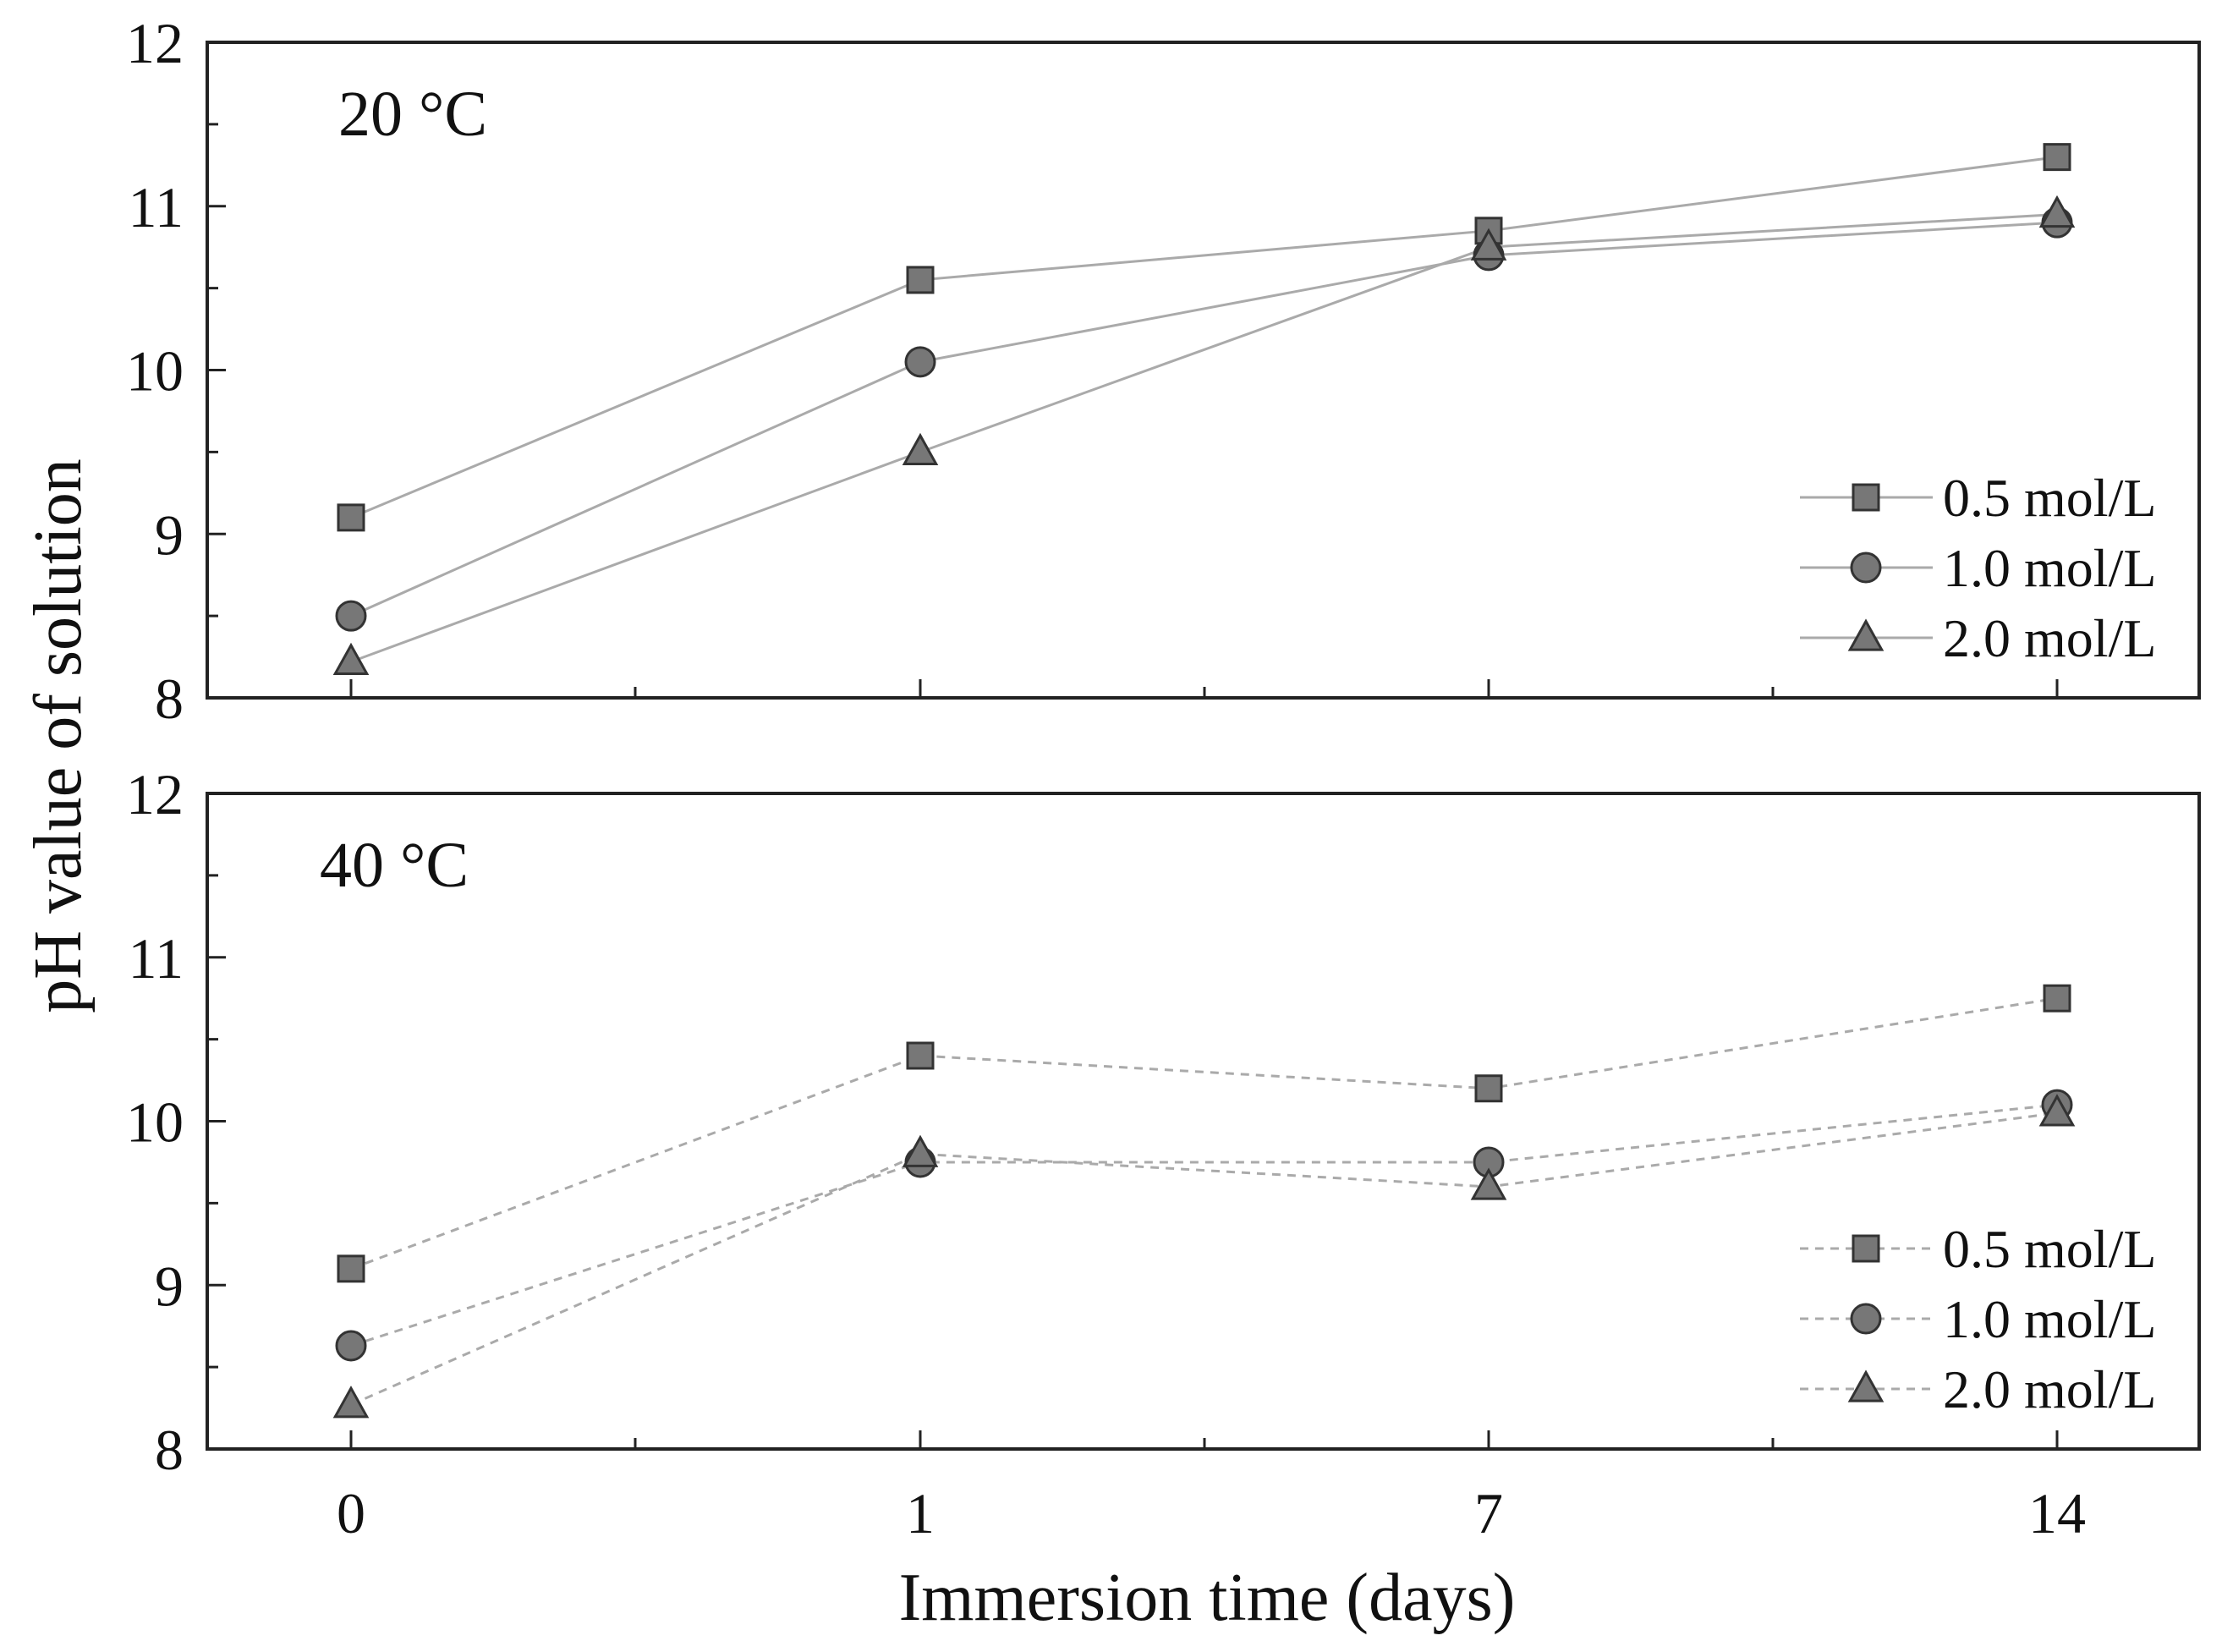  Describe the element at coordinates (351, 1346) in the screenshot. I see `panel-2-series-2-point` at that location.